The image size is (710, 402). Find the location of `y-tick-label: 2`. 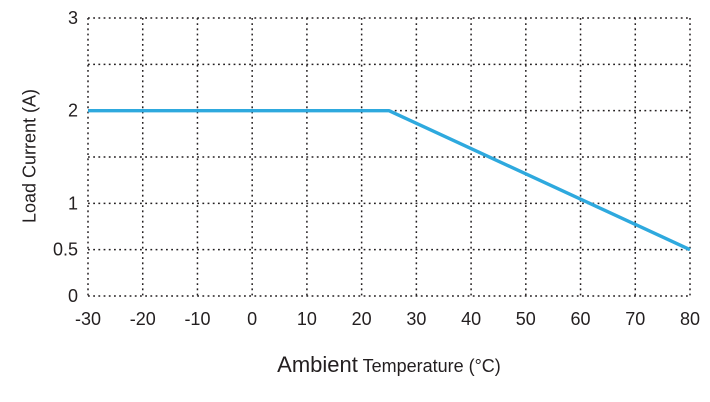

y-tick-label: 2 is located at coordinates (73, 111).